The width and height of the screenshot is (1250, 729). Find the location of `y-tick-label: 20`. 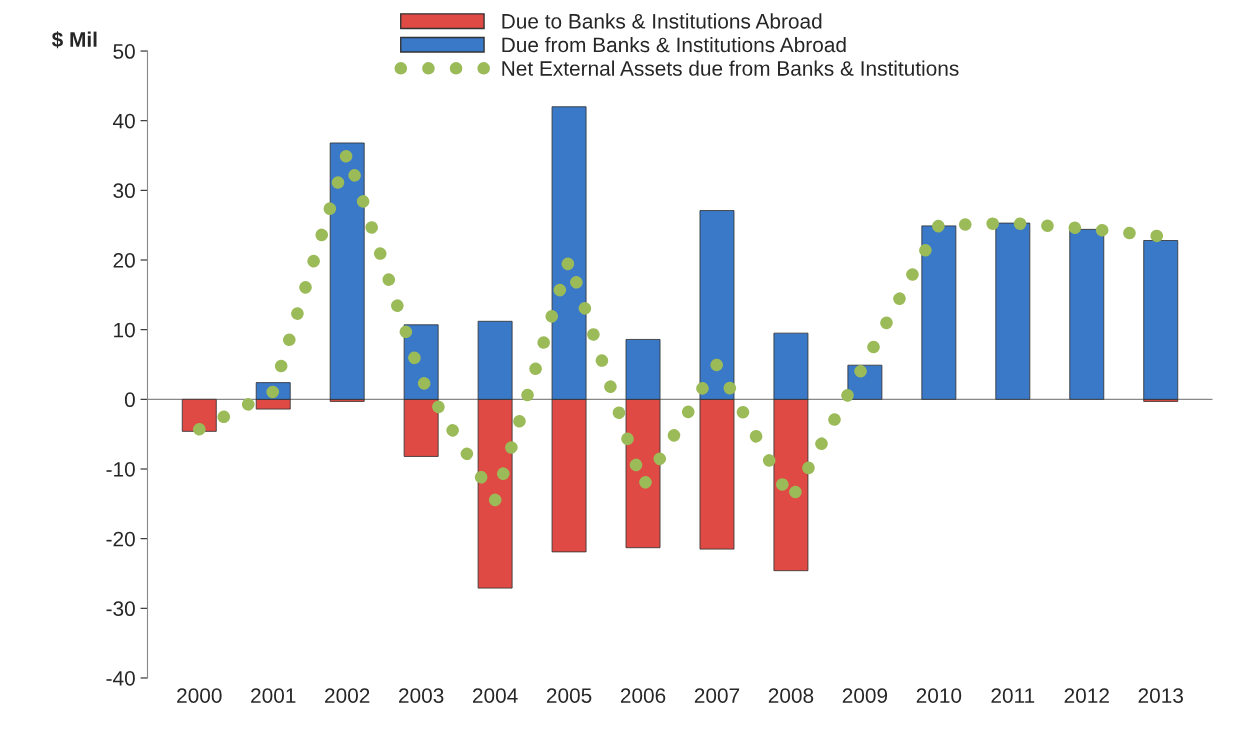

y-tick-label: 20 is located at coordinates (124, 260).